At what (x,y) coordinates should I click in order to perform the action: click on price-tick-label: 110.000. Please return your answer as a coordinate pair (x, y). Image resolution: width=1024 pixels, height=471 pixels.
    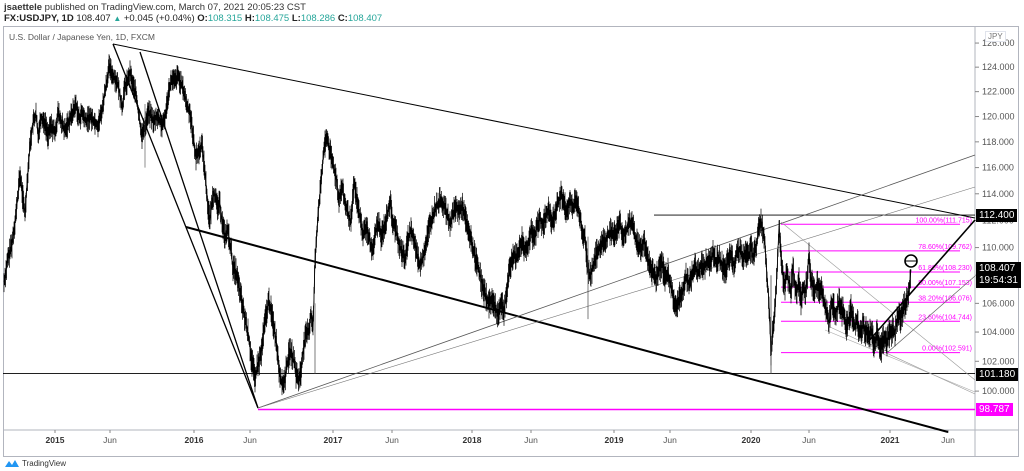
    Looking at the image, I should click on (998, 248).